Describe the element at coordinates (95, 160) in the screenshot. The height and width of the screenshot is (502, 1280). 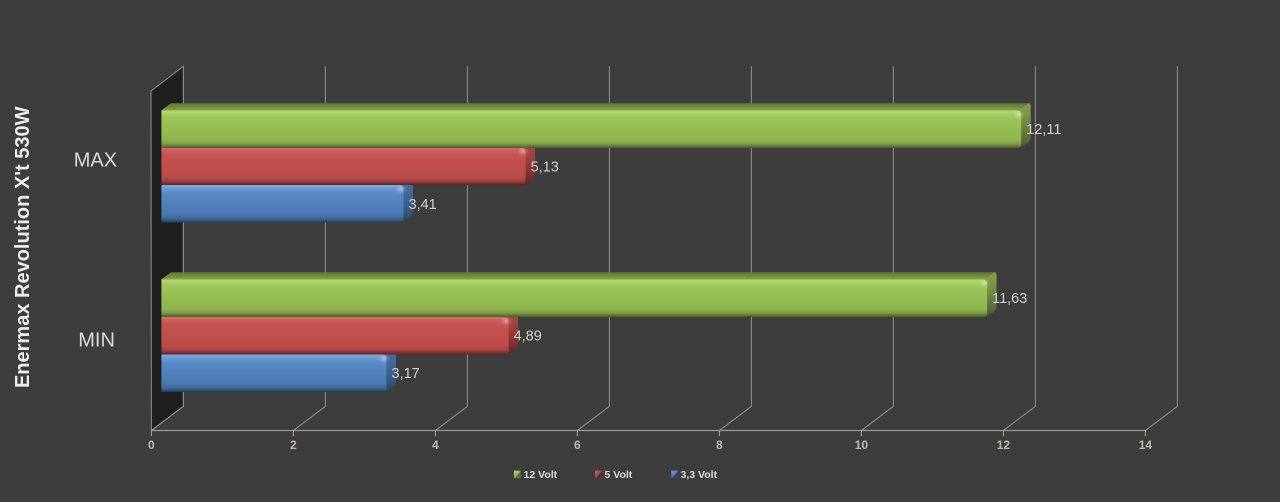
I see `svg-text: MAX` at that location.